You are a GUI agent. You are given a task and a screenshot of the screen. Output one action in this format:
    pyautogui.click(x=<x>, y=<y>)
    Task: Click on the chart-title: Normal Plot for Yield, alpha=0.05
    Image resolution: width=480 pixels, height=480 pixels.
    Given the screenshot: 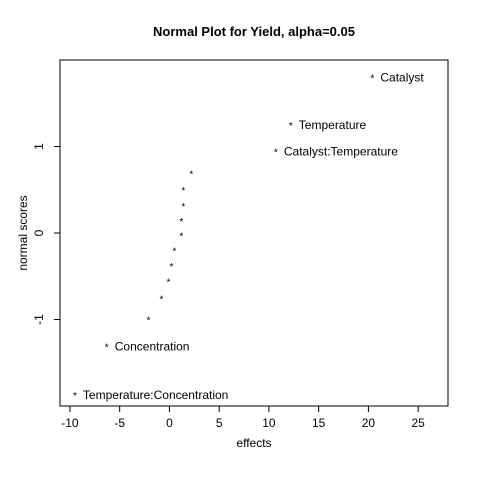 What is the action you would take?
    pyautogui.click(x=254, y=31)
    